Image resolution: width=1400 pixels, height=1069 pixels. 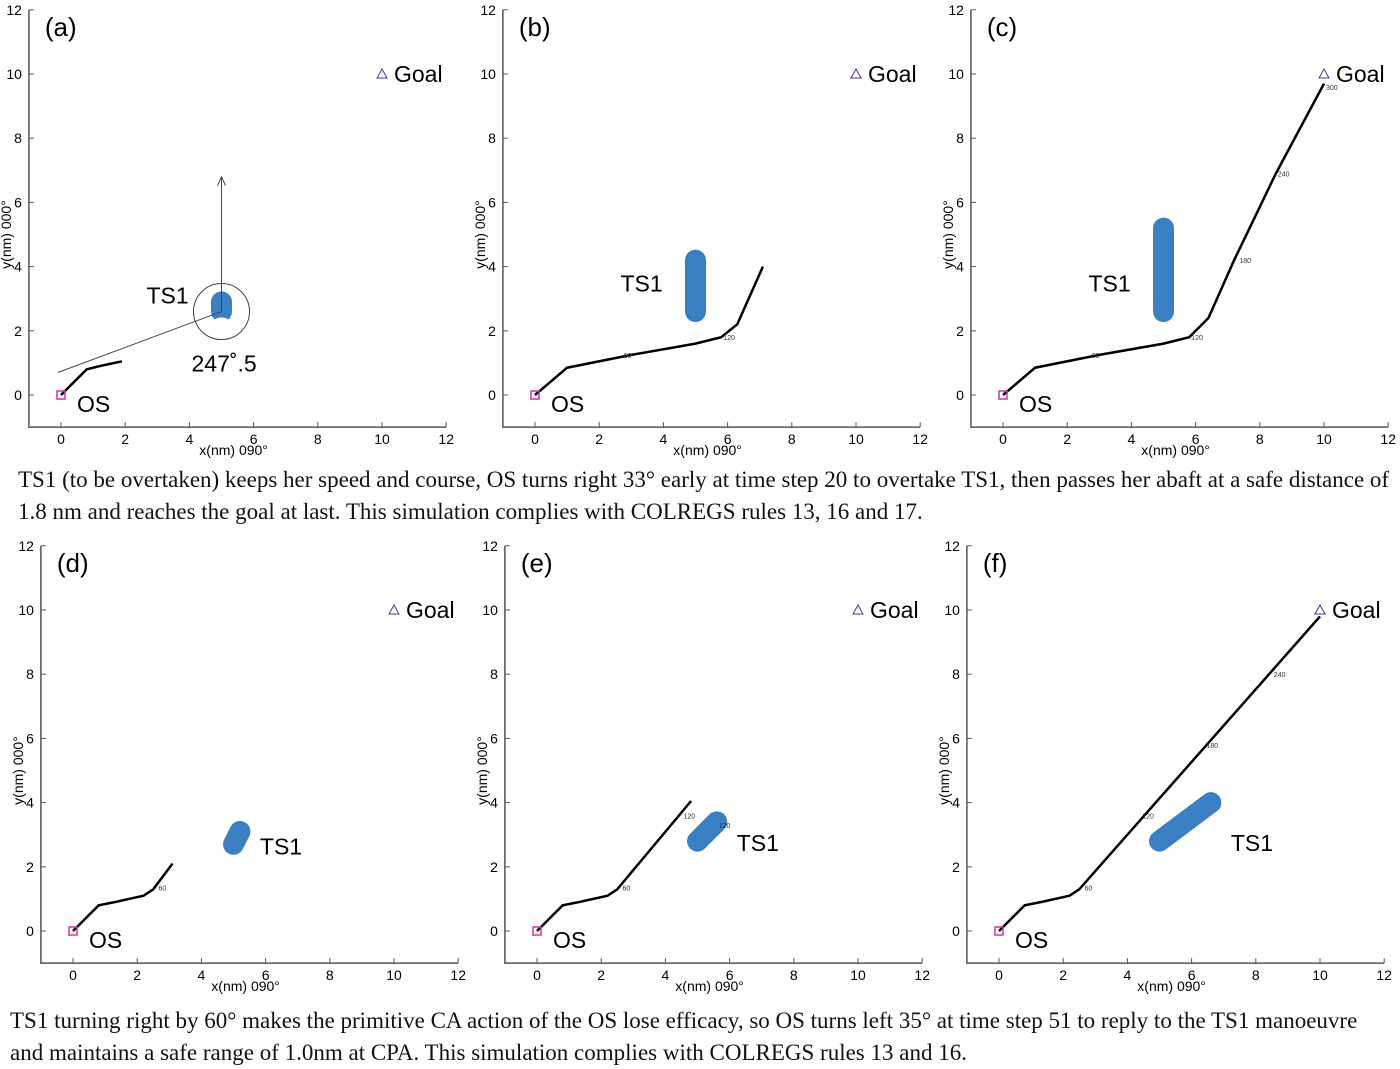 What do you see at coordinates (535, 27) in the screenshot?
I see `panel-label: (b)` at bounding box center [535, 27].